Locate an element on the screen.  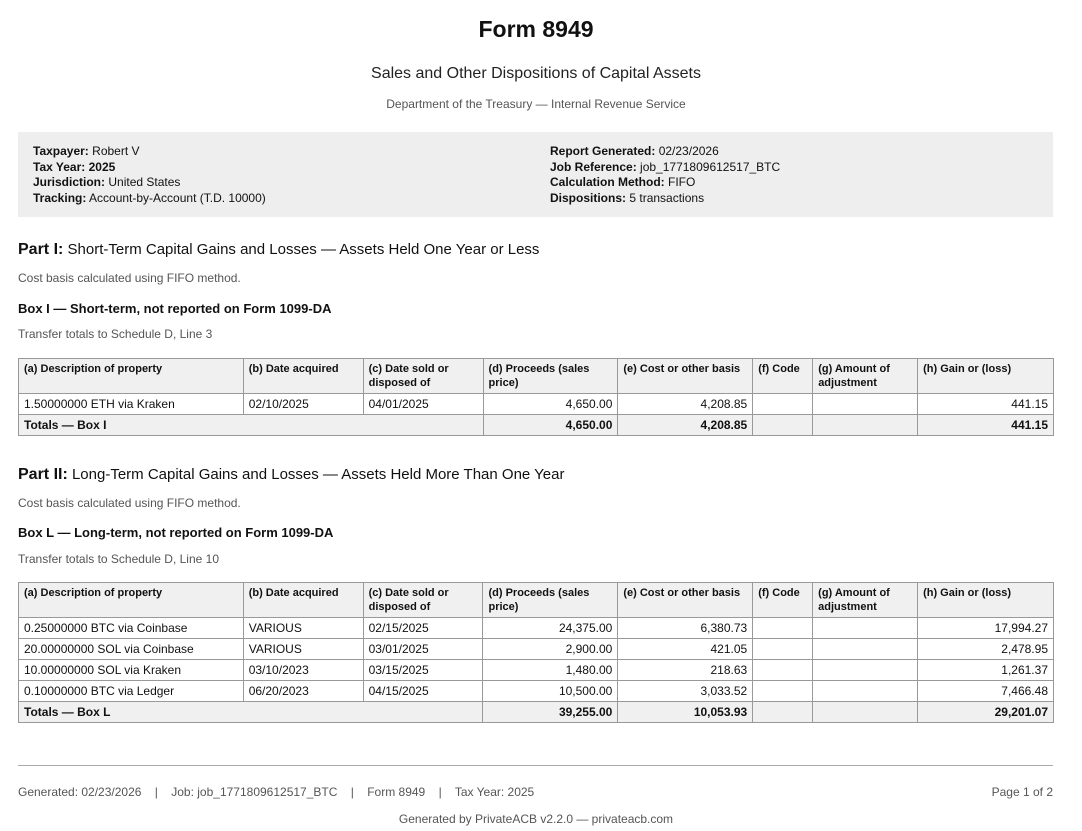
table-cell: 10.00000000 SOL via Kraken is located at coordinates (131, 670).